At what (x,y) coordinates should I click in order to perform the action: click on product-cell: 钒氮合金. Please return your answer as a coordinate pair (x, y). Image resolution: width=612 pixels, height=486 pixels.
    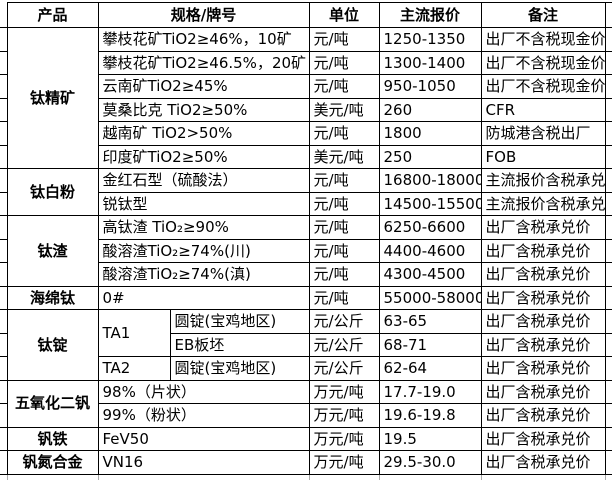
    Looking at the image, I should click on (52, 462).